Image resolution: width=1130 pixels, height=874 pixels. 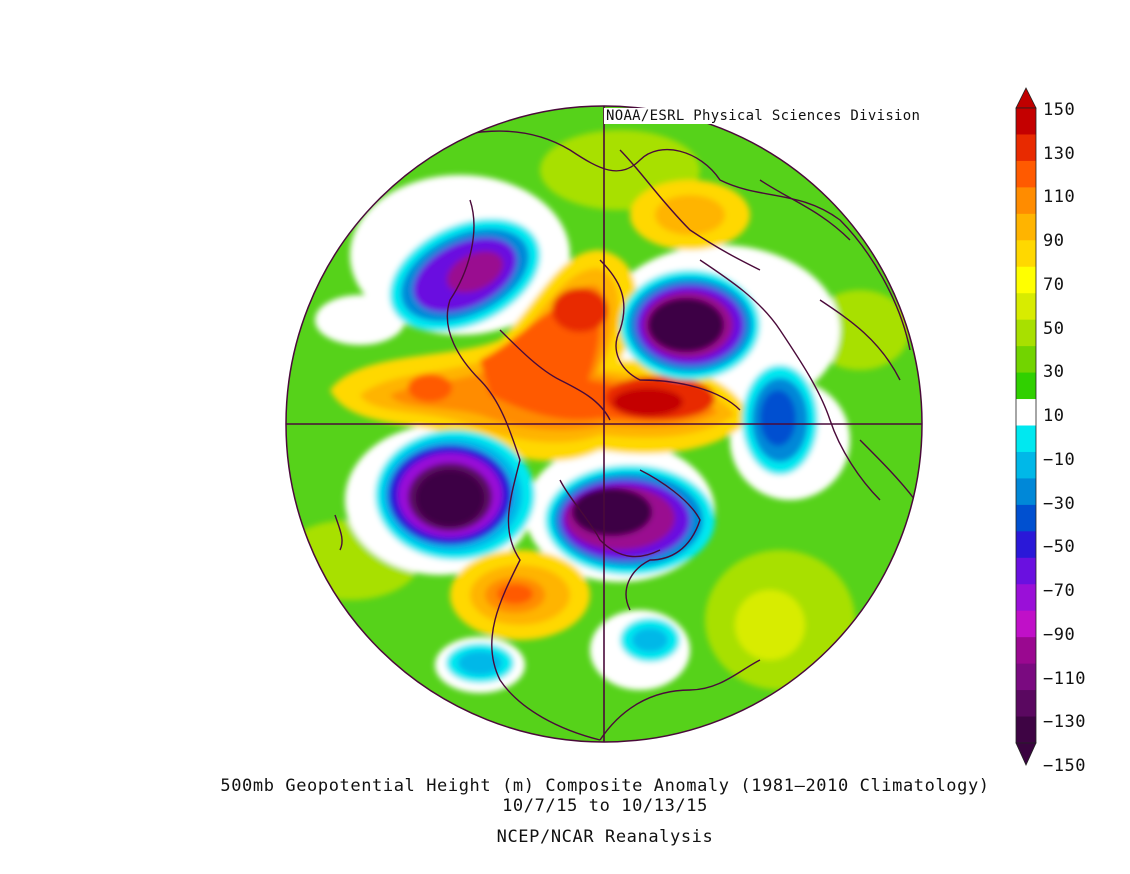 What do you see at coordinates (1059, 197) in the screenshot?
I see `colorbar-label: 110` at bounding box center [1059, 197].